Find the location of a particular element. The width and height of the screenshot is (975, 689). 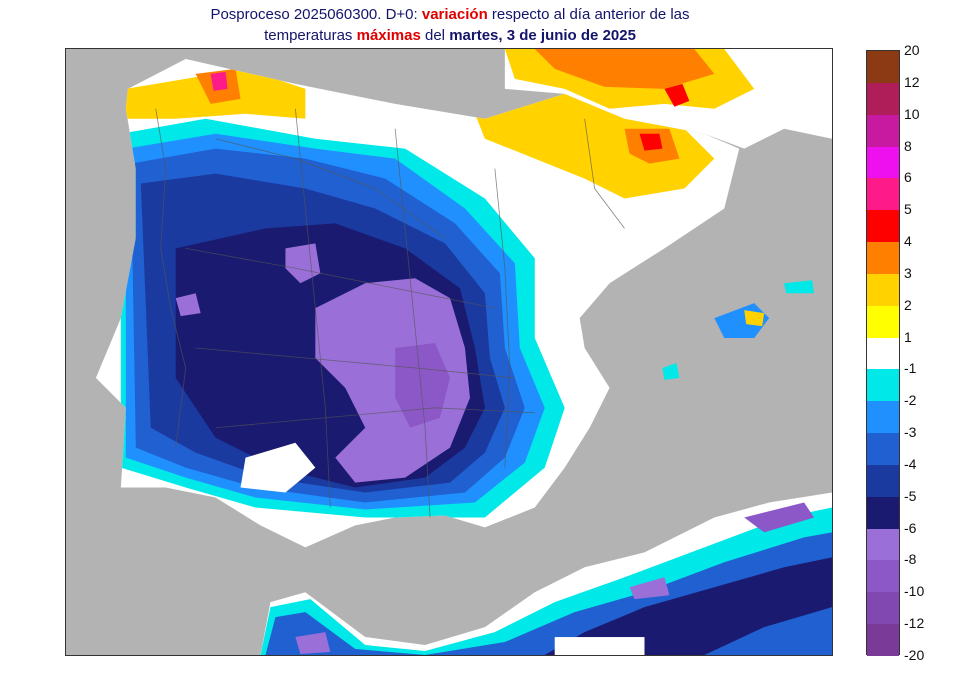

colorbar-tick-label: -2 is located at coordinates (910, 400).